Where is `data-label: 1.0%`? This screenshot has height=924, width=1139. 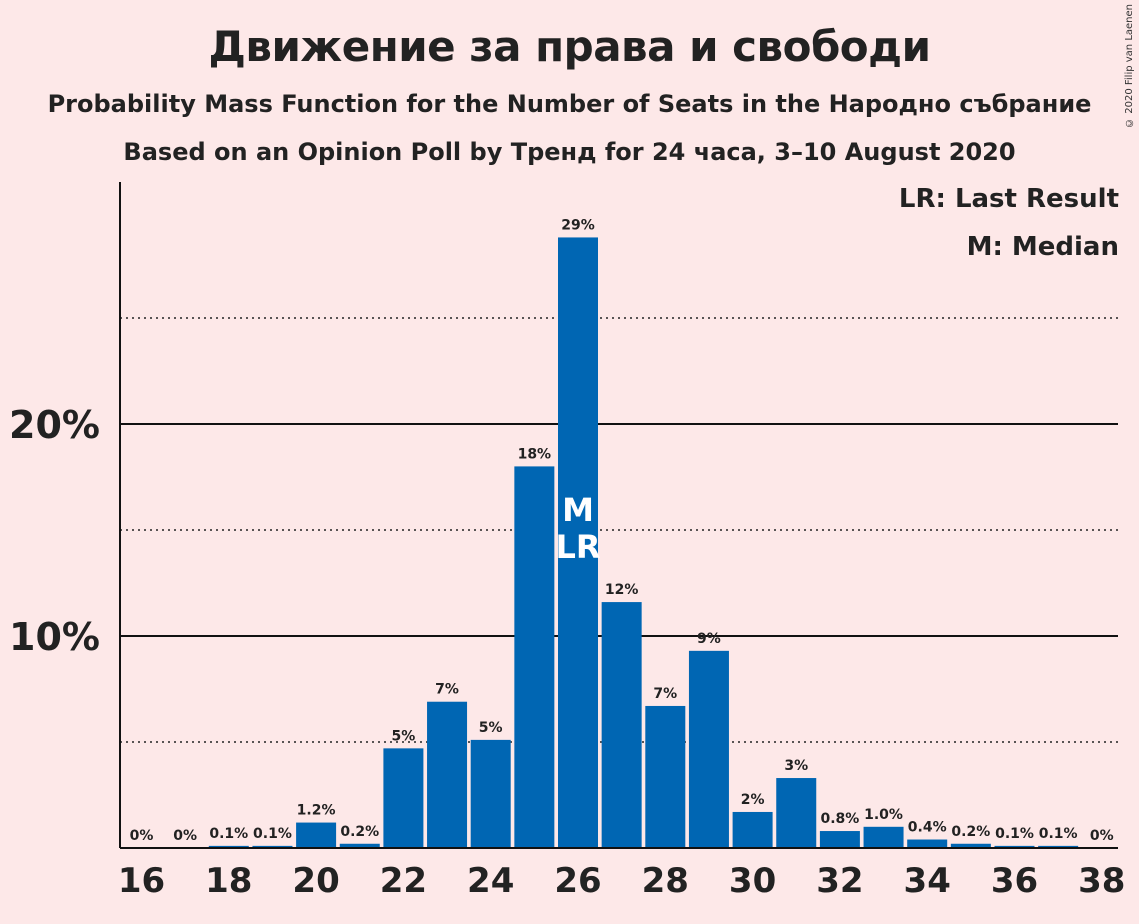 data-label: 1.0% is located at coordinates (883, 815).